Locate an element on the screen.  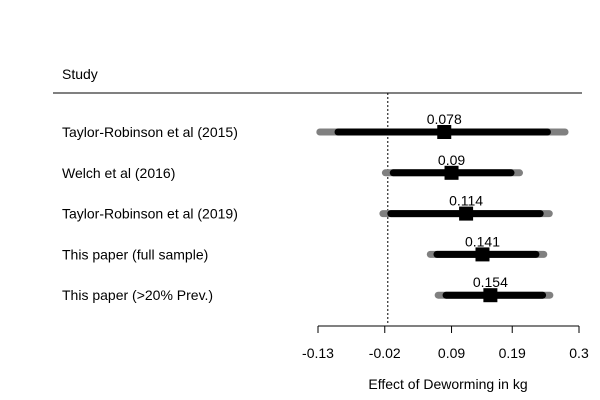
study-label: Taylor-Robinson et al (2019) is located at coordinates (150, 214).